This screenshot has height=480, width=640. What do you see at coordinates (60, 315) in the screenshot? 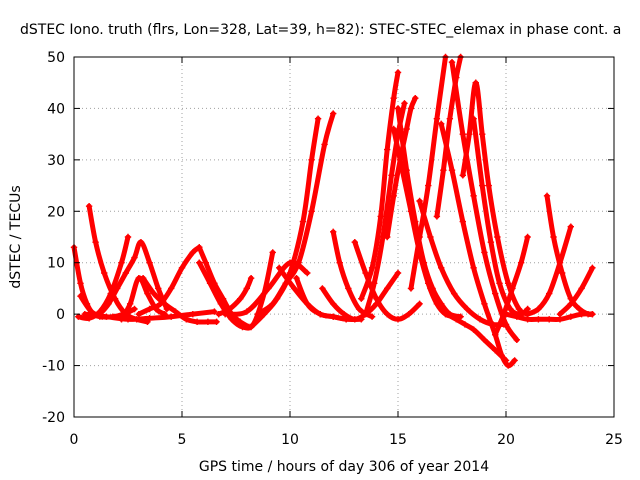
I see `y-tick-label: 0` at bounding box center [60, 315].